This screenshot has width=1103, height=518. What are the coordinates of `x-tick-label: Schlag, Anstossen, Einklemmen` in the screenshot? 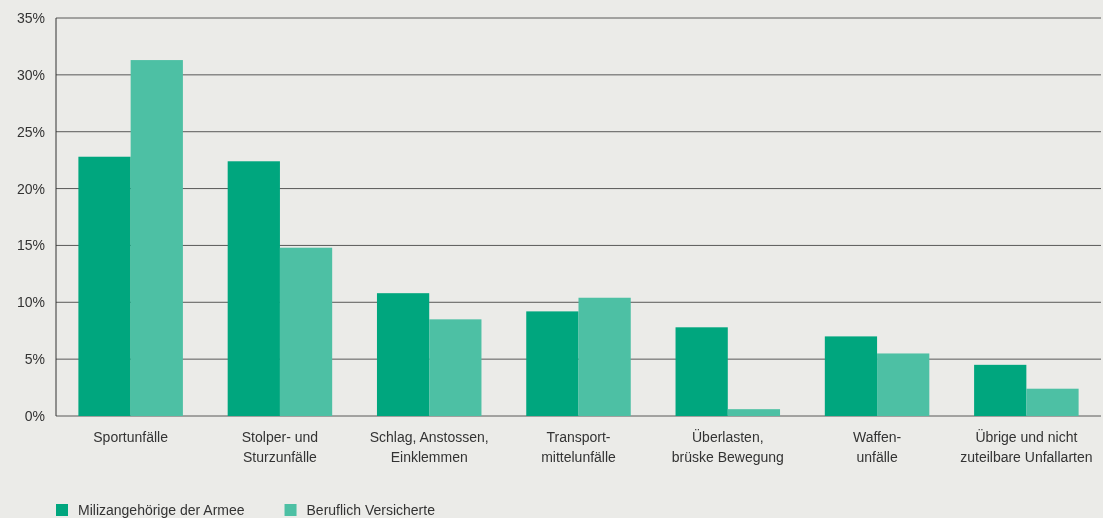 It's located at (429, 447).